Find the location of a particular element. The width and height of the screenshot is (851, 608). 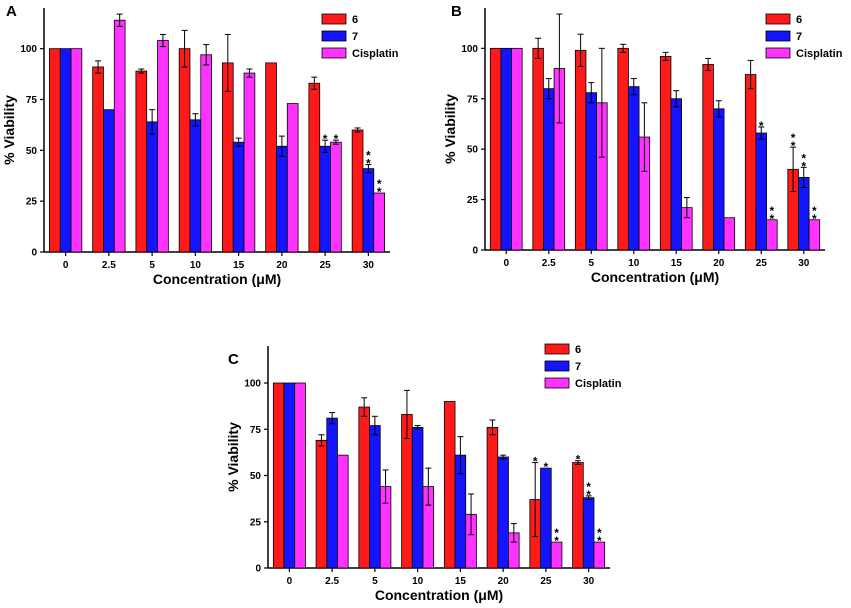

y-tick-label: 50 is located at coordinates (32, 151).